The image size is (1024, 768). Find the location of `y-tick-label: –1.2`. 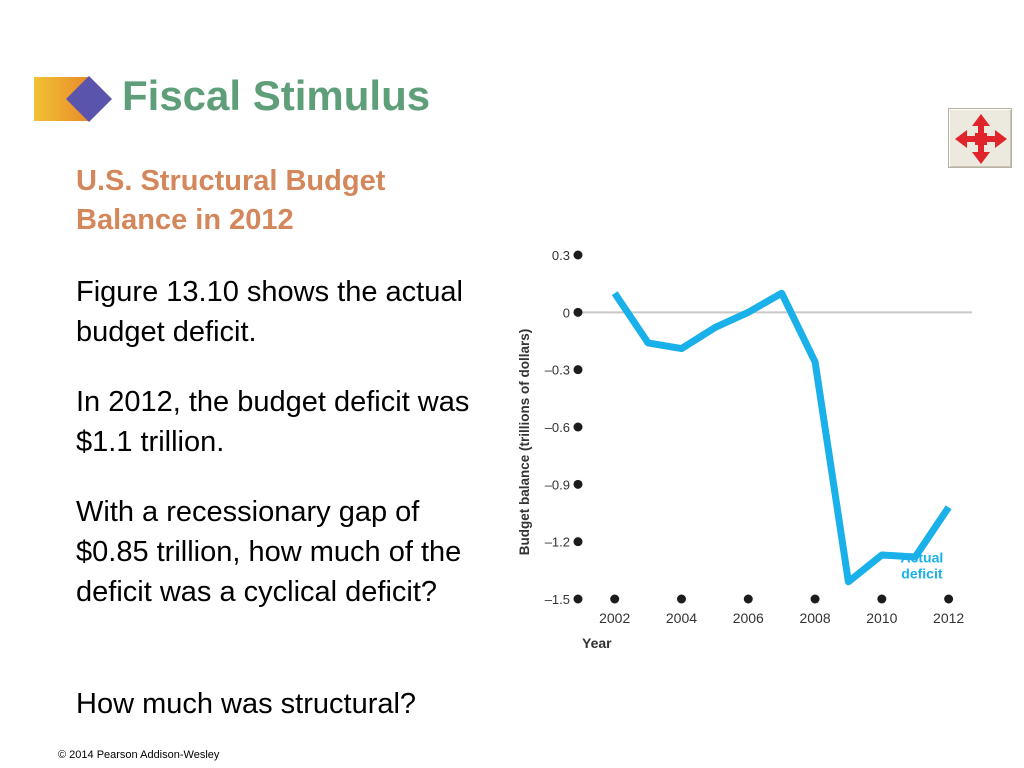

y-tick-label: –1.2 is located at coordinates (557, 542).